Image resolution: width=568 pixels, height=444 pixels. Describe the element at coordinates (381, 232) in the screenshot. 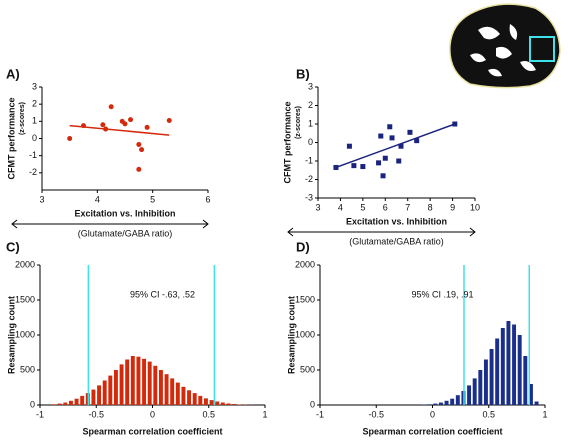

I see `arrow` at that location.